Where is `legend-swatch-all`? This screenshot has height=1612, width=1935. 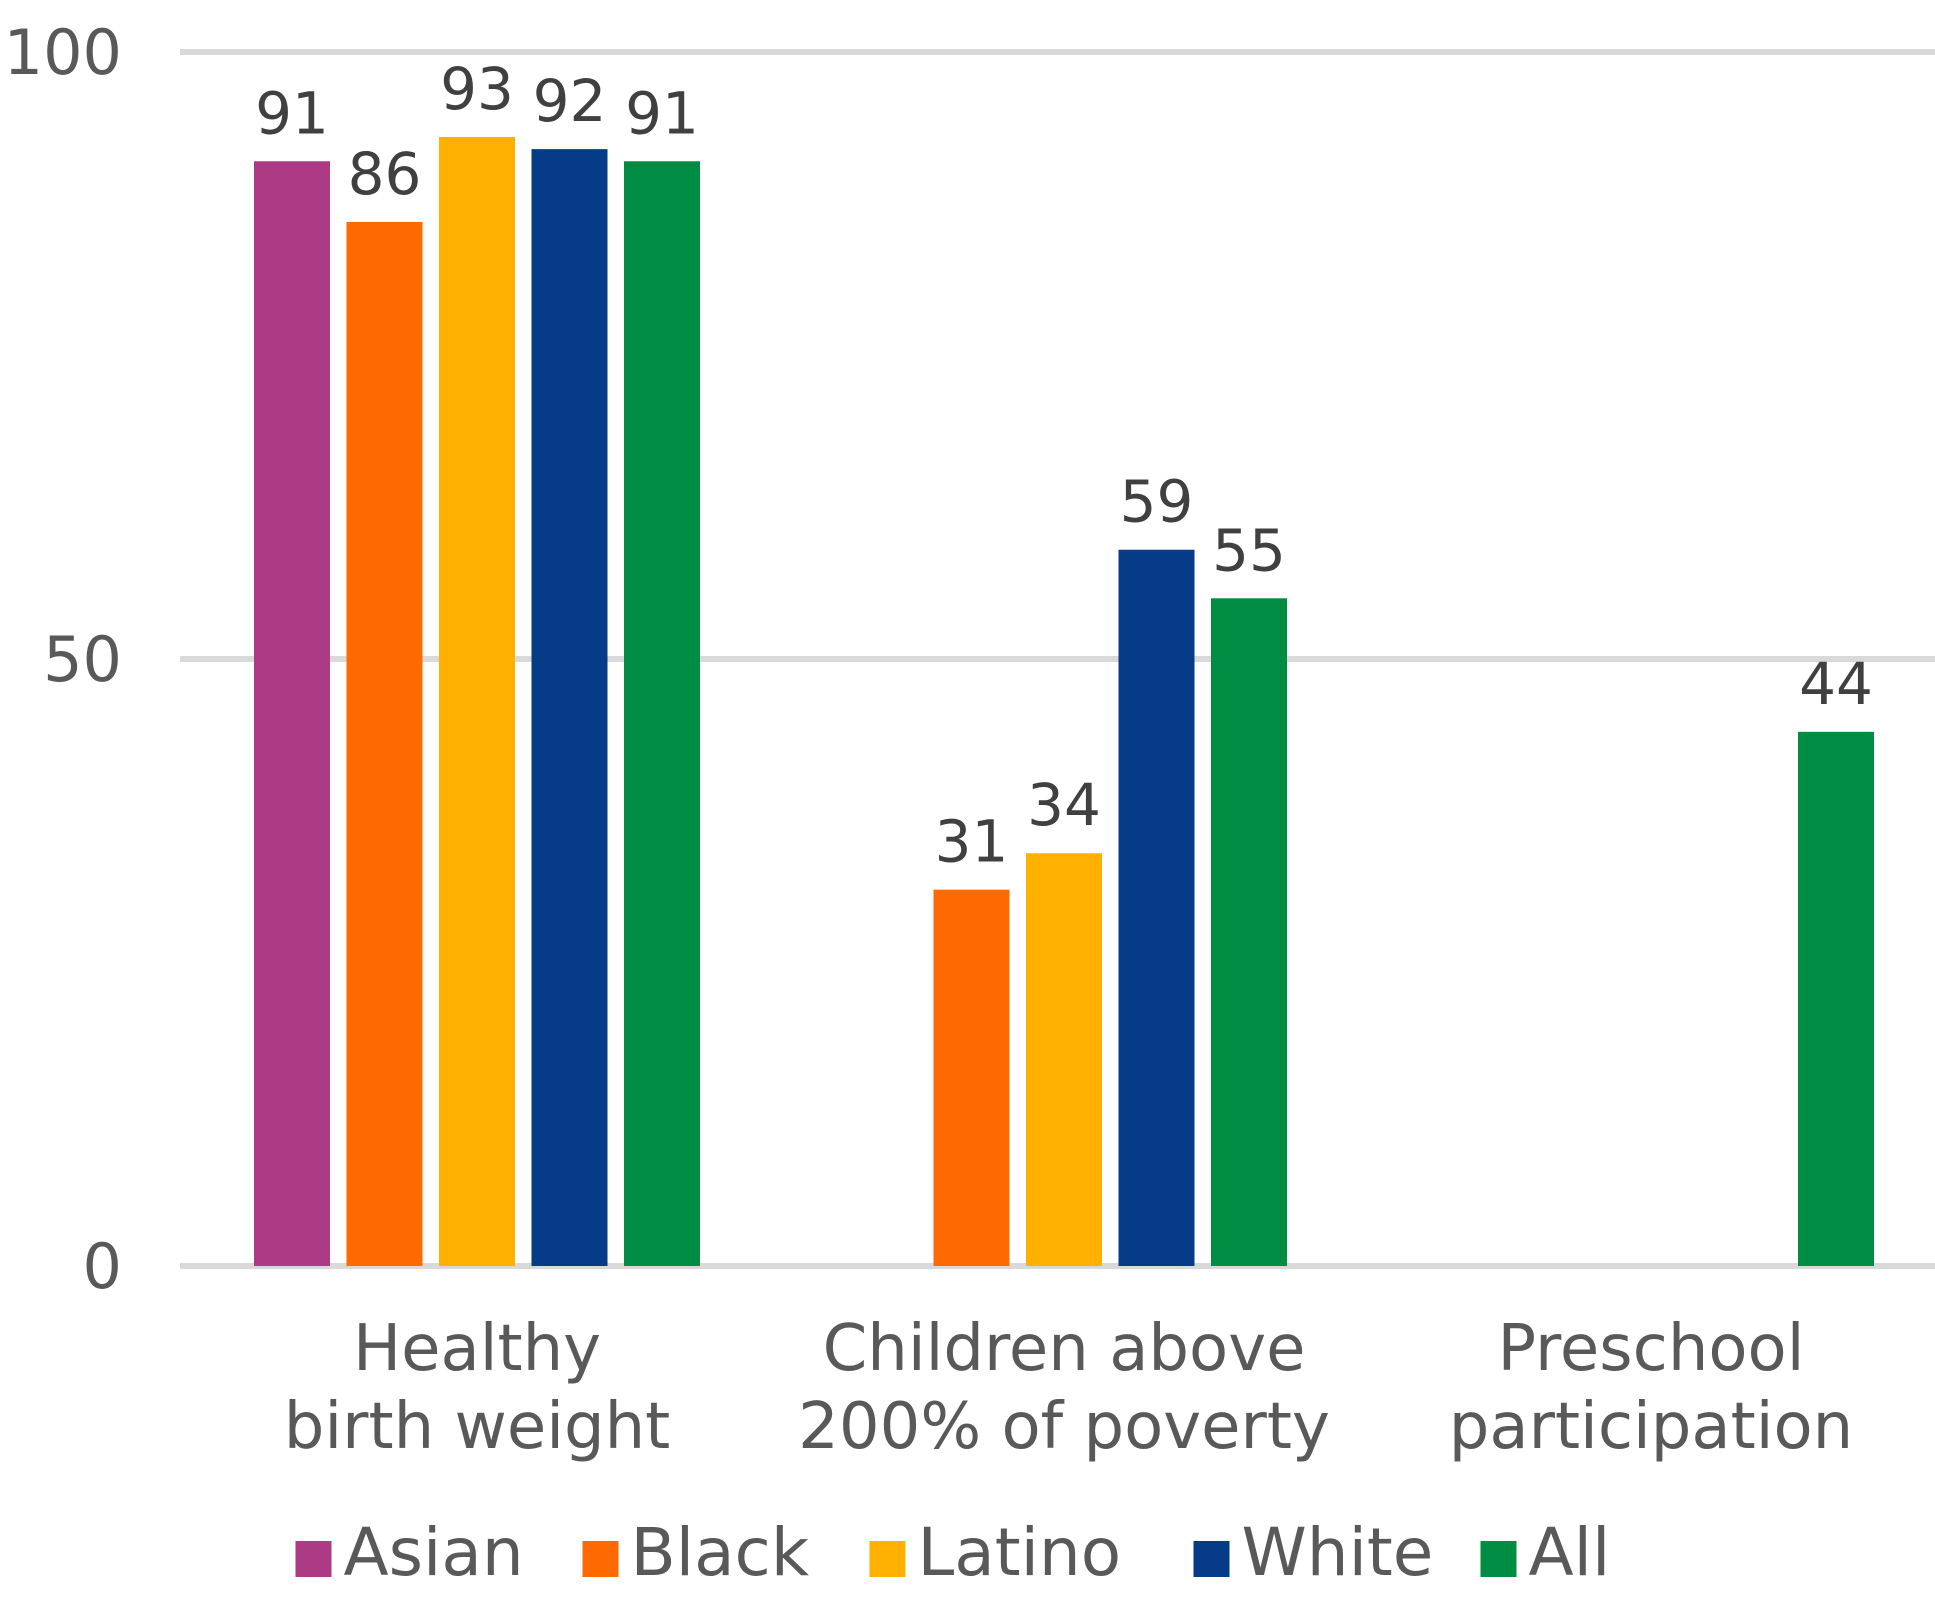
legend-swatch-all is located at coordinates (1498, 1559).